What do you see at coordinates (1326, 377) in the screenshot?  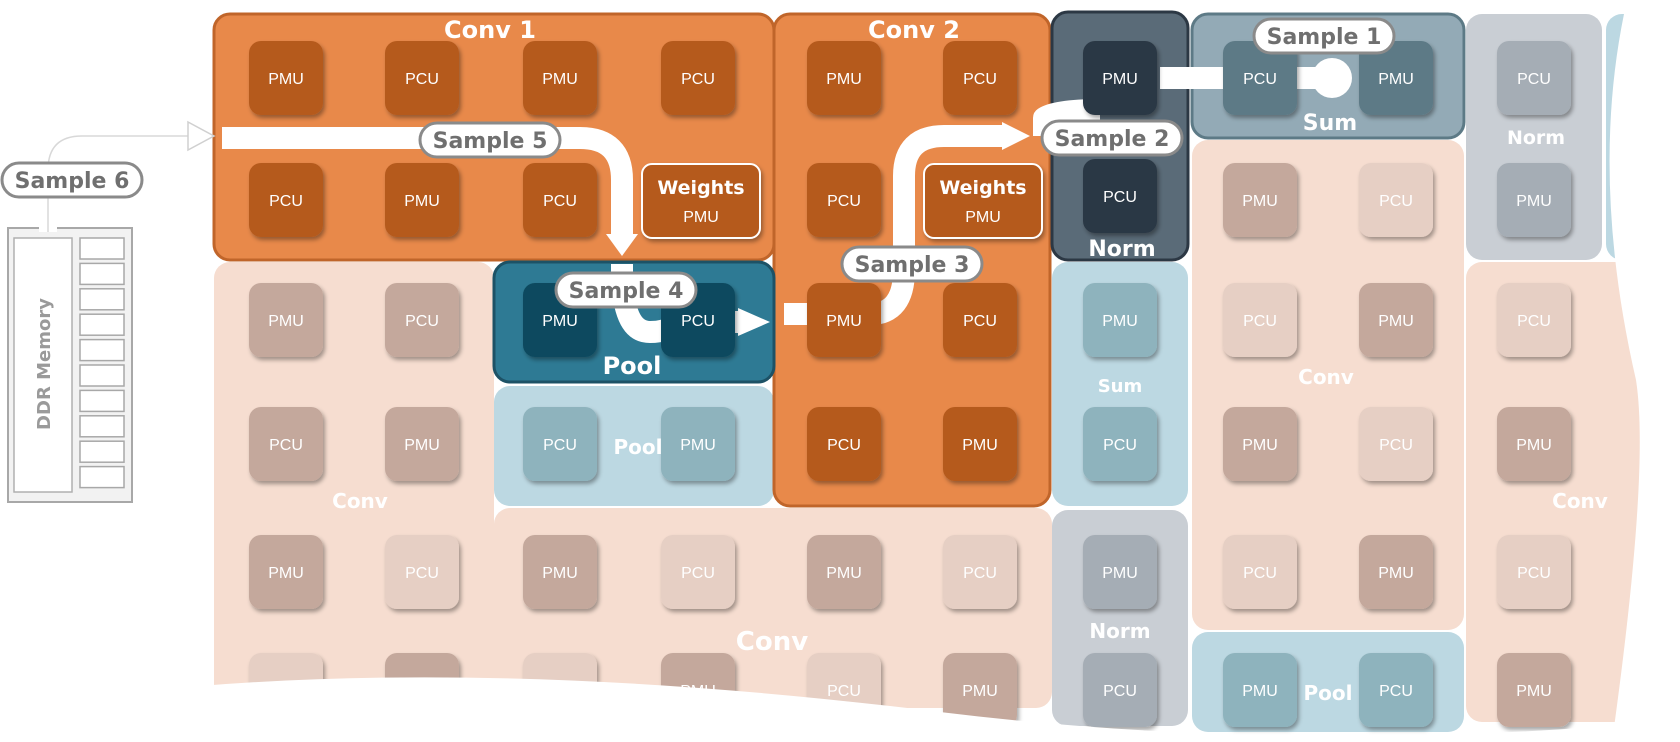 I see `conv-faded-label: Conv` at bounding box center [1326, 377].